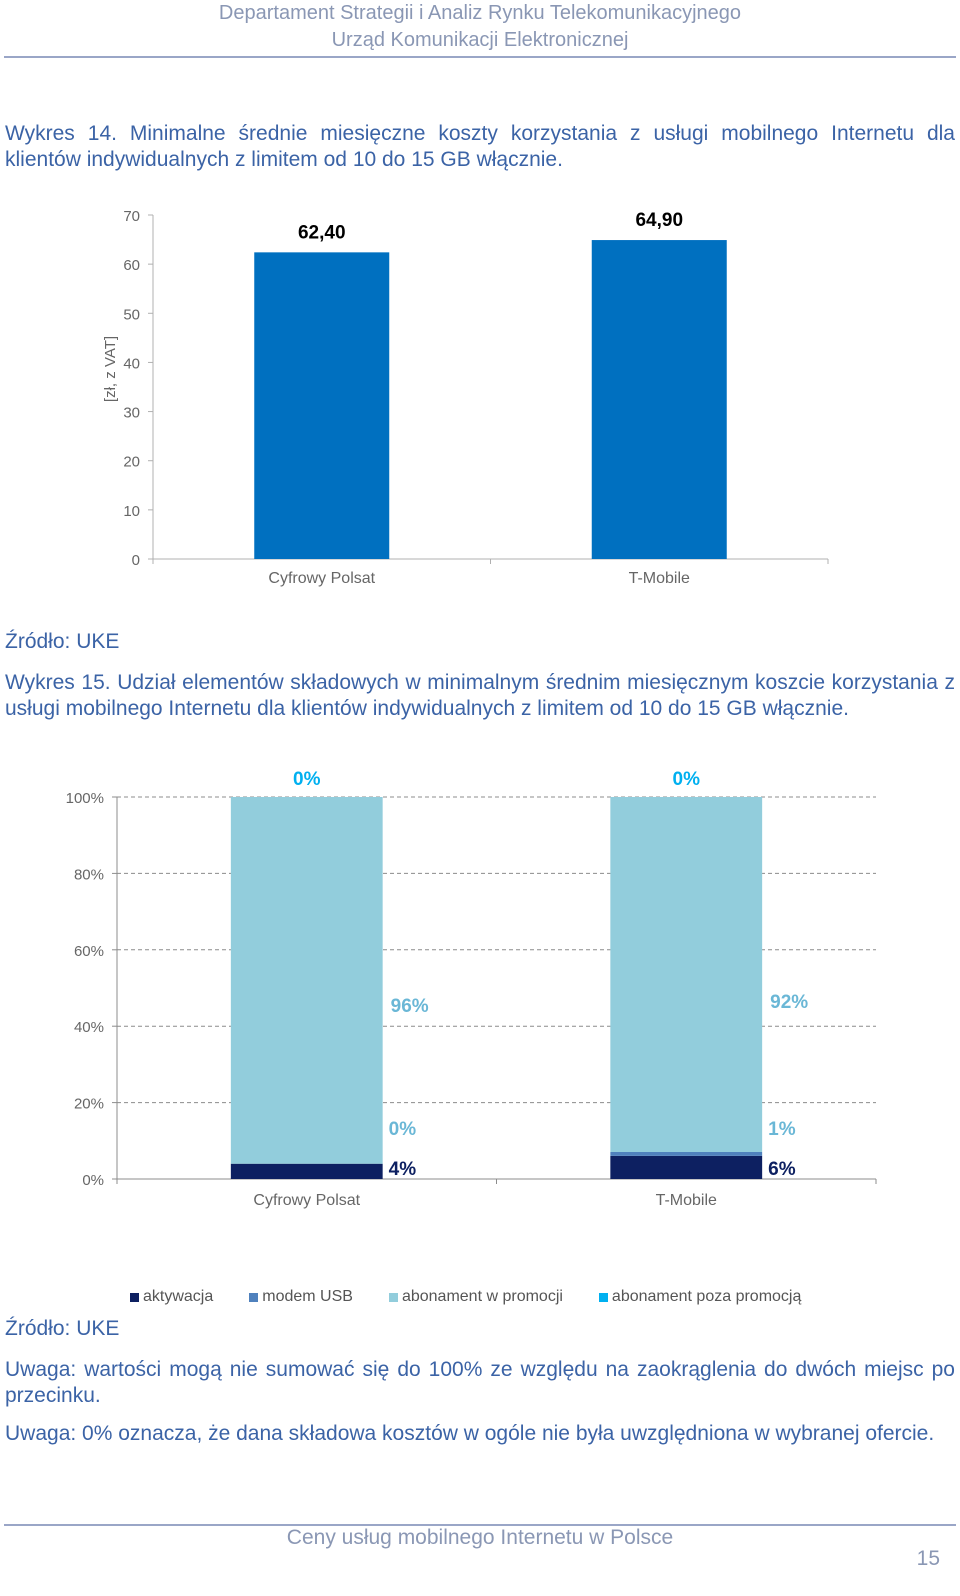  Describe the element at coordinates (110, 369) in the screenshot. I see `chart1-y-axis-label: [zł, z VAT]` at that location.